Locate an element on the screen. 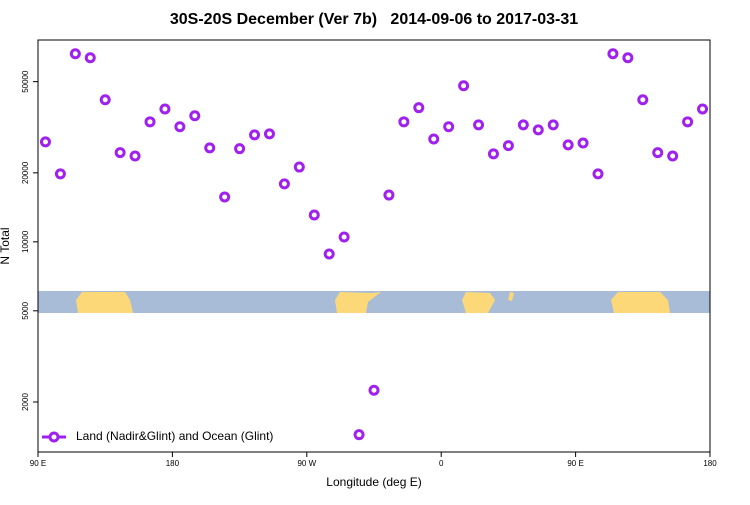 The width and height of the screenshot is (750, 505). legend-label: Land (Nadir&Glint) and Ocean (Glint) is located at coordinates (174, 436).